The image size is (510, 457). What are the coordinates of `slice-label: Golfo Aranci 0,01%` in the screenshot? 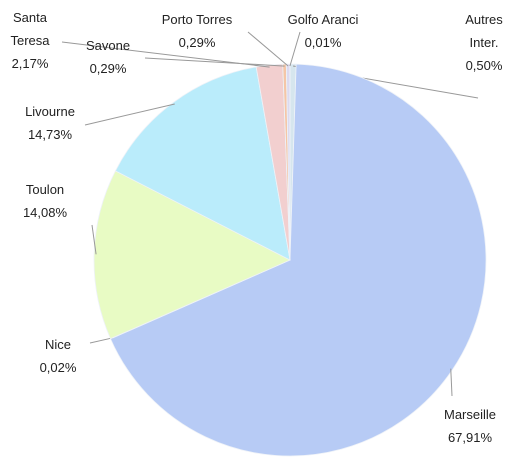 It's located at (323, 31).